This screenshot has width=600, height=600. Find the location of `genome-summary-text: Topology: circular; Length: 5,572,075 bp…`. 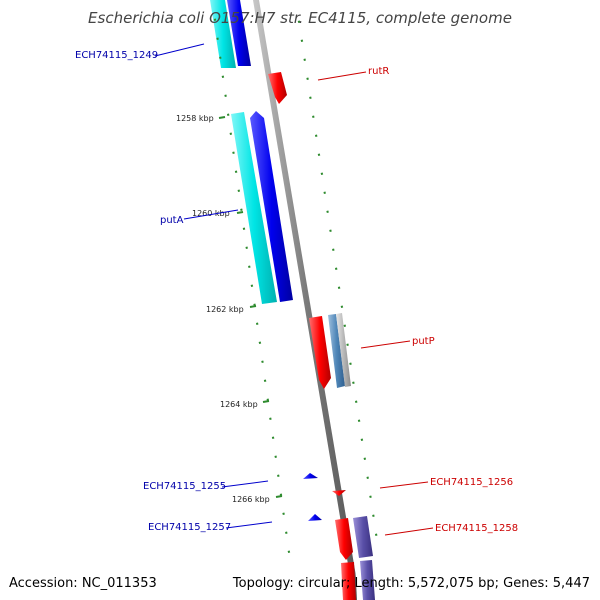

genome-summary-text: Topology: circular; Length: 5,572,075 bp… is located at coordinates (411, 583).